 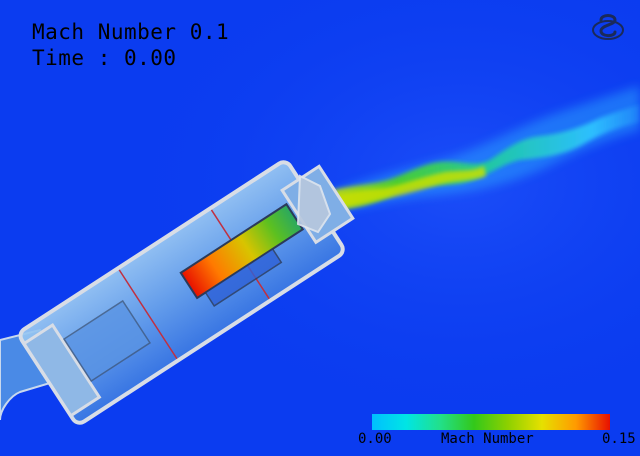 I want to click on time-label: Time : 0.00, so click(x=104, y=58).